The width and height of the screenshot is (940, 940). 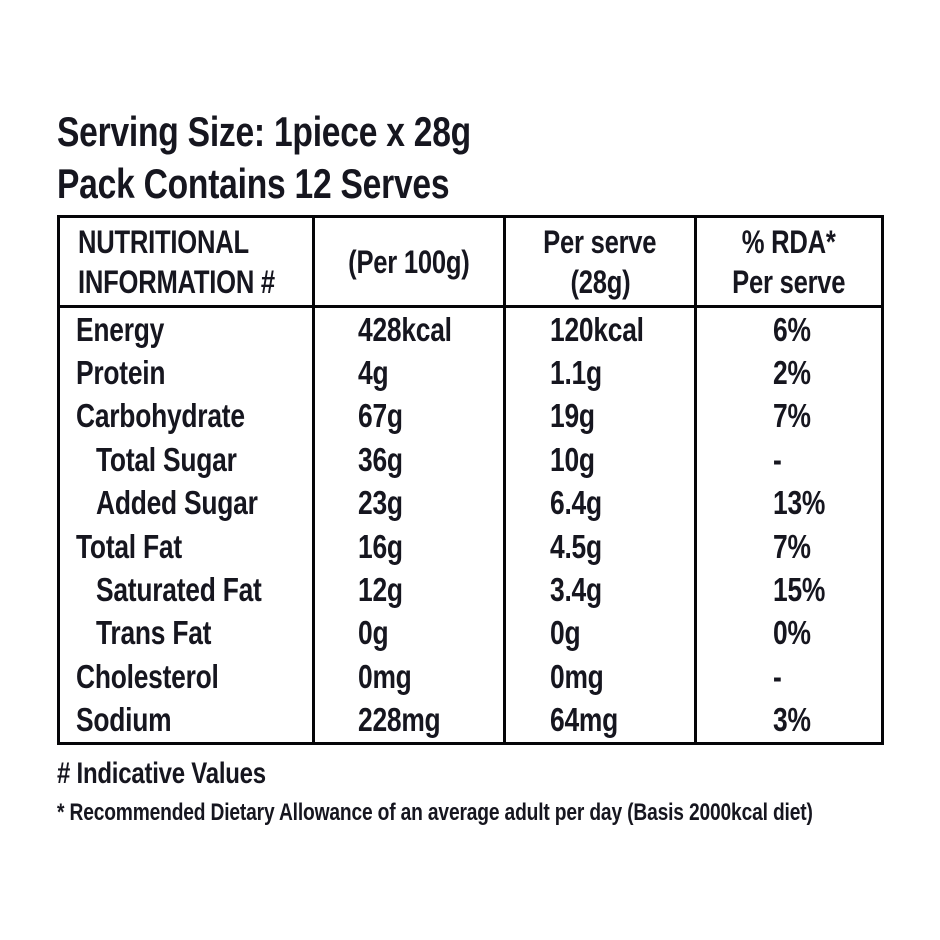 I want to click on per-100g-value-cell: 228mg, so click(x=410, y=720).